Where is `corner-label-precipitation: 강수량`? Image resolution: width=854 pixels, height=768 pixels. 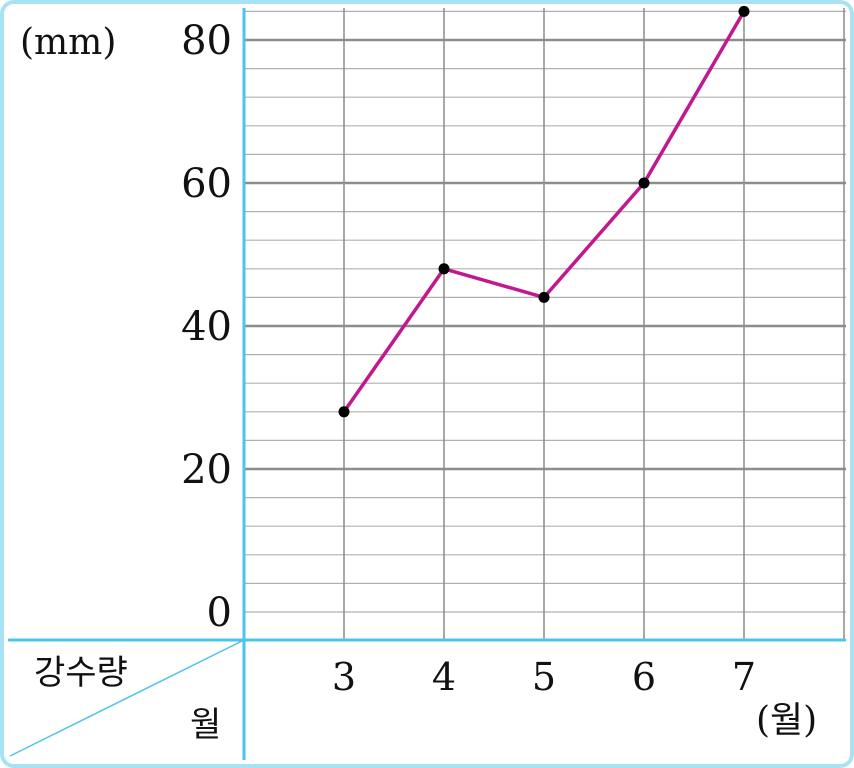 corner-label-precipitation: 강수량 is located at coordinates (81, 673).